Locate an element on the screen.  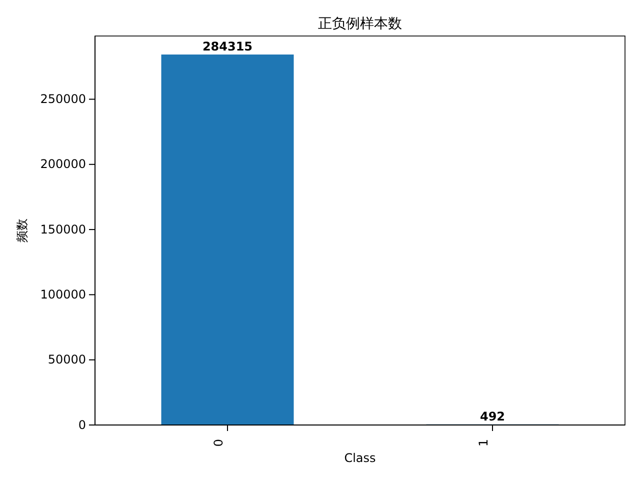
y-axis-title: 频数 is located at coordinates (22, 230).